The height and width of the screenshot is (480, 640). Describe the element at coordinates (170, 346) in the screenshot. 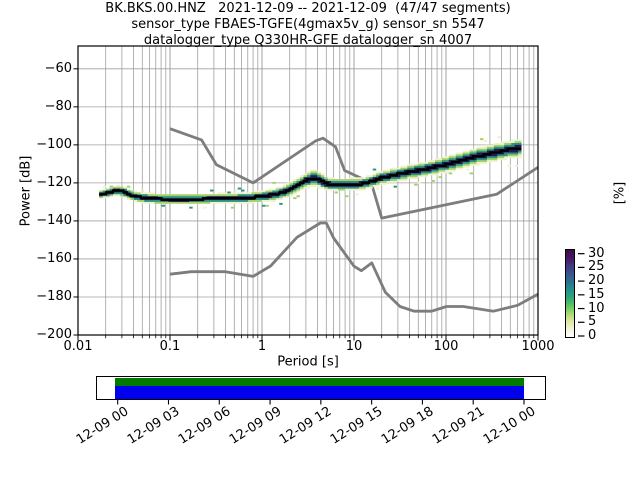

I see `x-tick-label: 0.1` at that location.